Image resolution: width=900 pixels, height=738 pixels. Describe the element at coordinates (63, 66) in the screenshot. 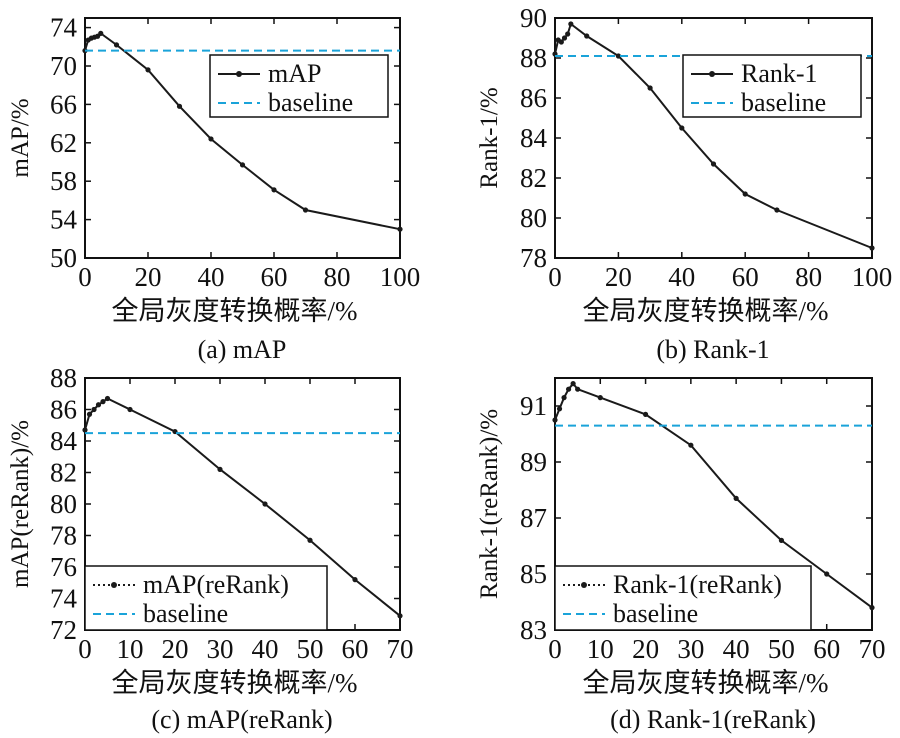

I see `y-tick-label: 70` at that location.